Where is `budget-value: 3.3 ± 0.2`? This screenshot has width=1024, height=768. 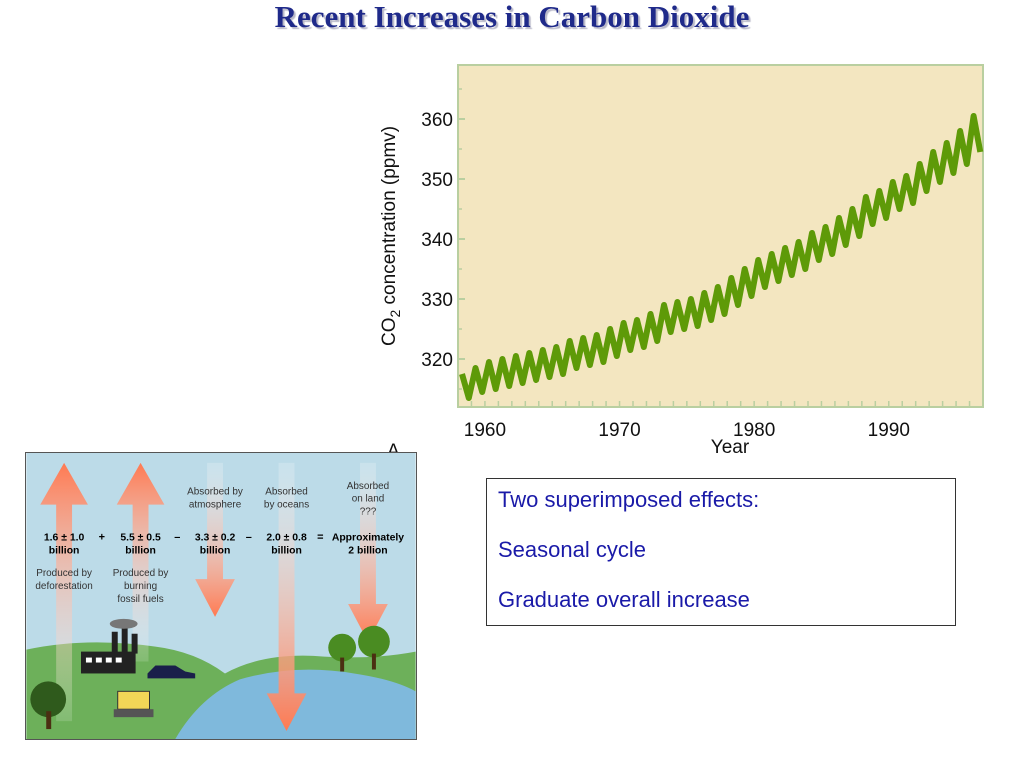
budget-value: 3.3 ± 0.2 is located at coordinates (215, 537).